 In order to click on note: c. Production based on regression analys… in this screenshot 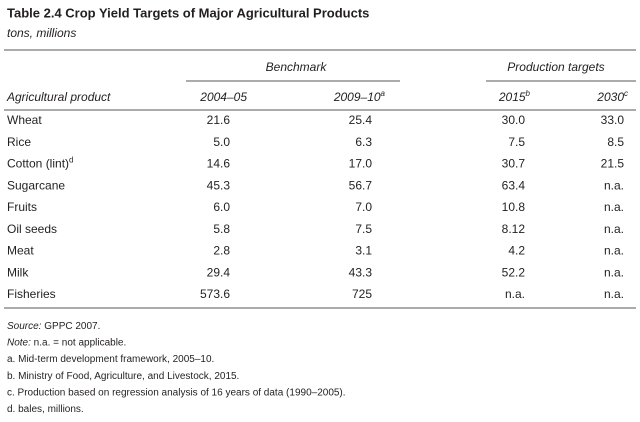, I will do `click(176, 392)`.